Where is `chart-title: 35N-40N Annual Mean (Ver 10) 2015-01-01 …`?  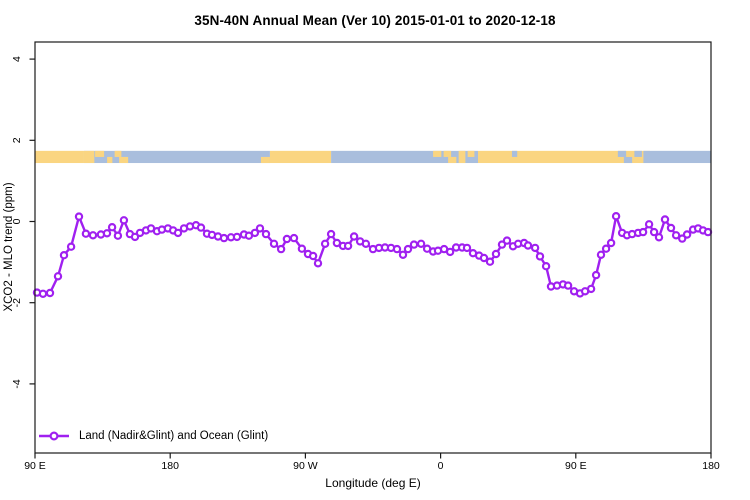 chart-title: 35N-40N Annual Mean (Ver 10) 2015-01-01 … is located at coordinates (375, 20).